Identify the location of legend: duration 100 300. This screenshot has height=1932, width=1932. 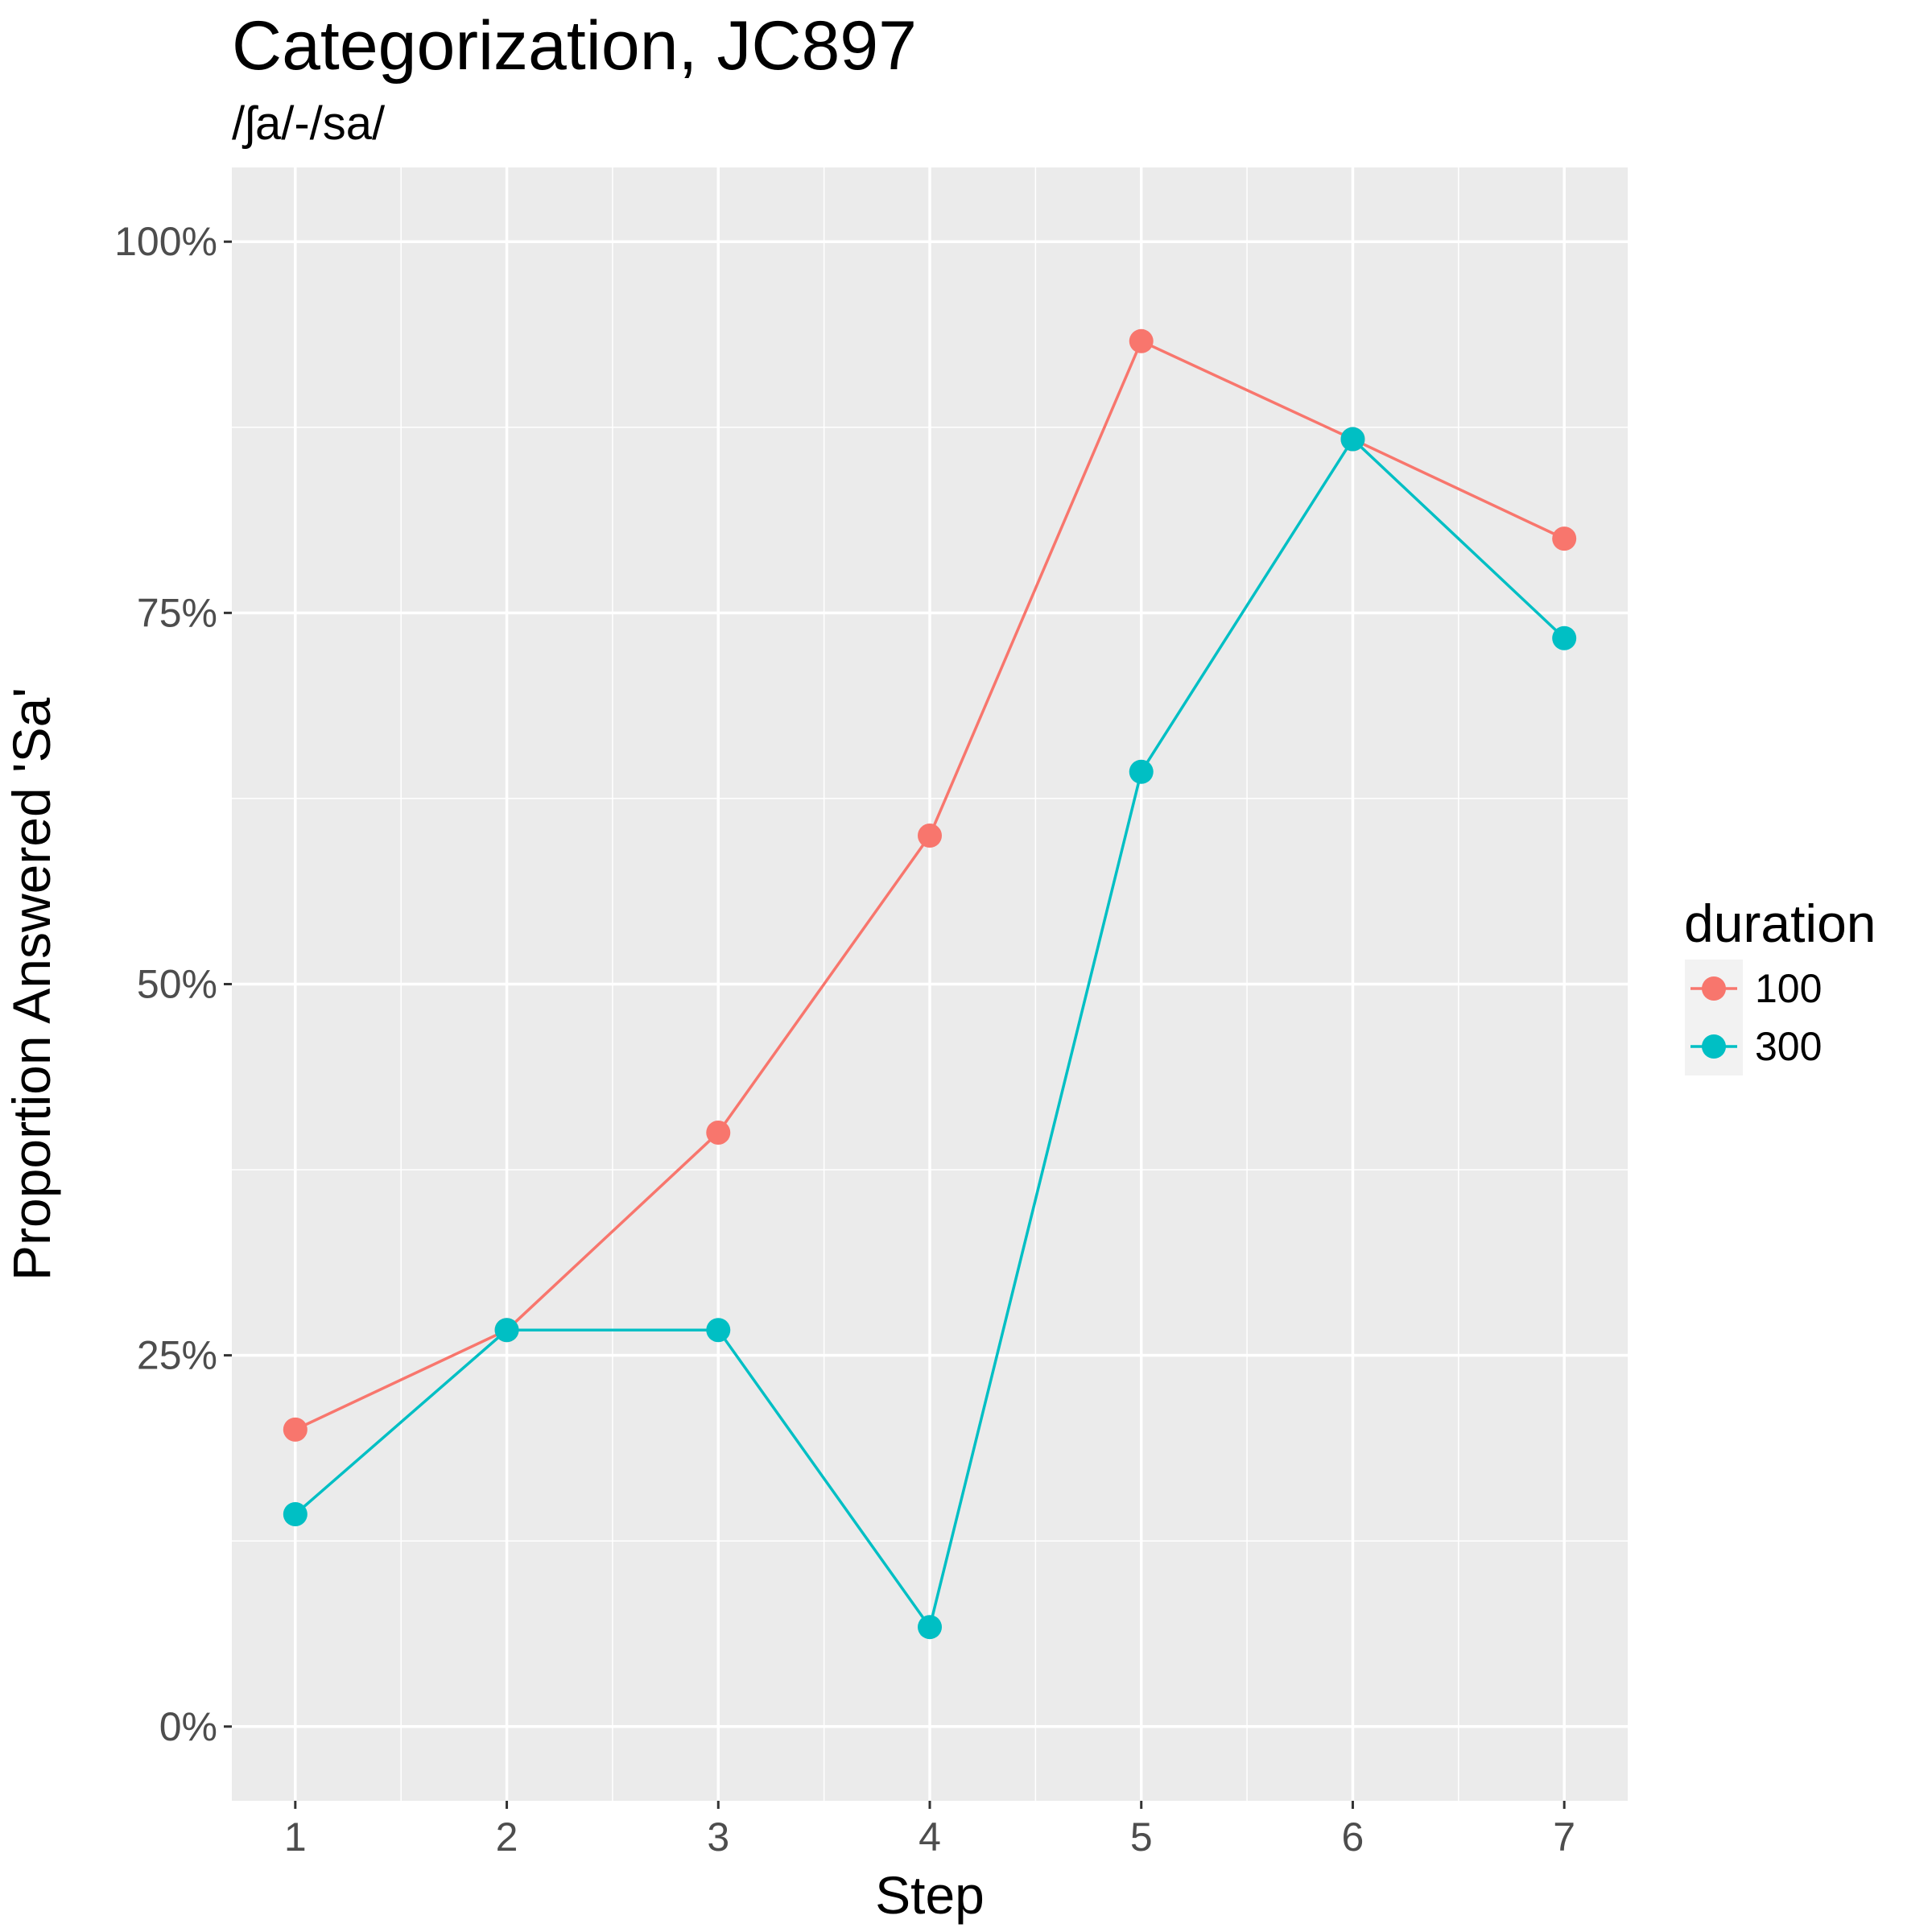
(1780, 984).